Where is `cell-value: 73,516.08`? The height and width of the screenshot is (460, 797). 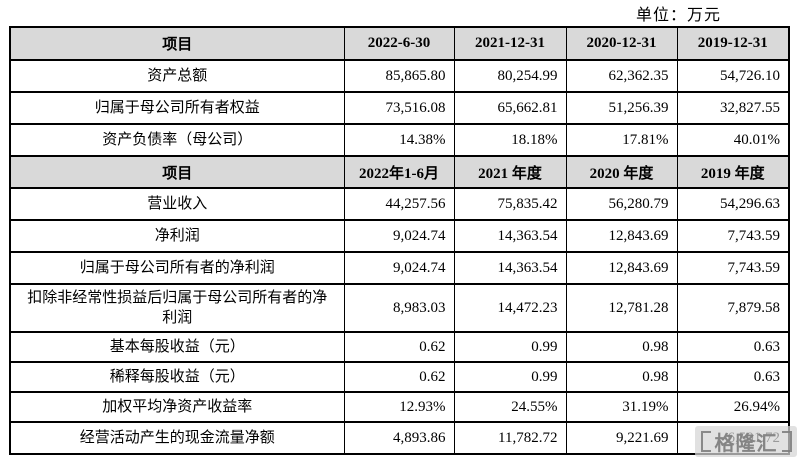 cell-value: 73,516.08 is located at coordinates (399, 108).